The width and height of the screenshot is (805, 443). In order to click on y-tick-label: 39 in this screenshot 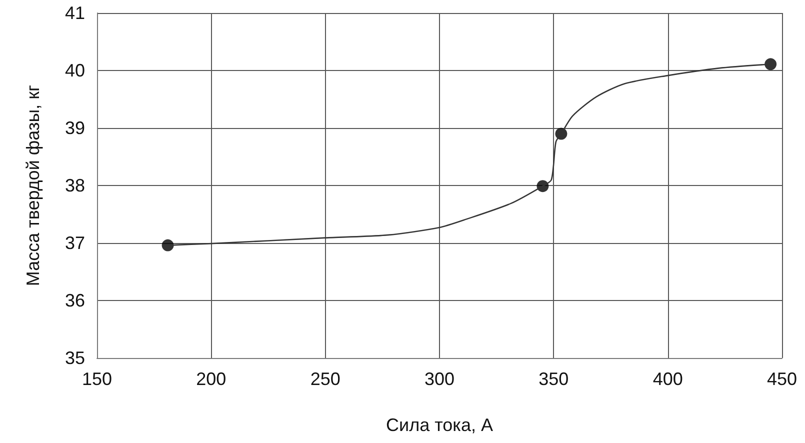, I will do `click(74, 128)`.